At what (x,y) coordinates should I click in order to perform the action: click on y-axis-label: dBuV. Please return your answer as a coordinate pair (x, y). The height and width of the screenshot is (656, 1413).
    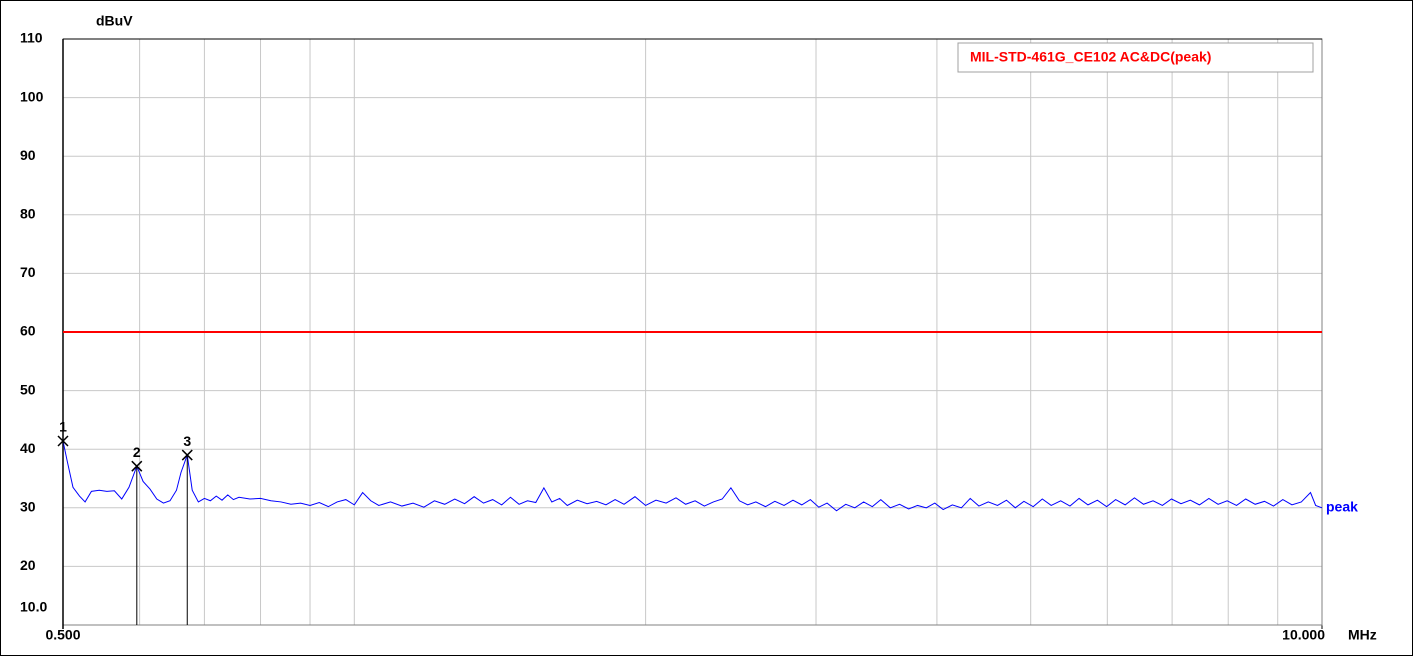
    Looking at the image, I should click on (114, 21).